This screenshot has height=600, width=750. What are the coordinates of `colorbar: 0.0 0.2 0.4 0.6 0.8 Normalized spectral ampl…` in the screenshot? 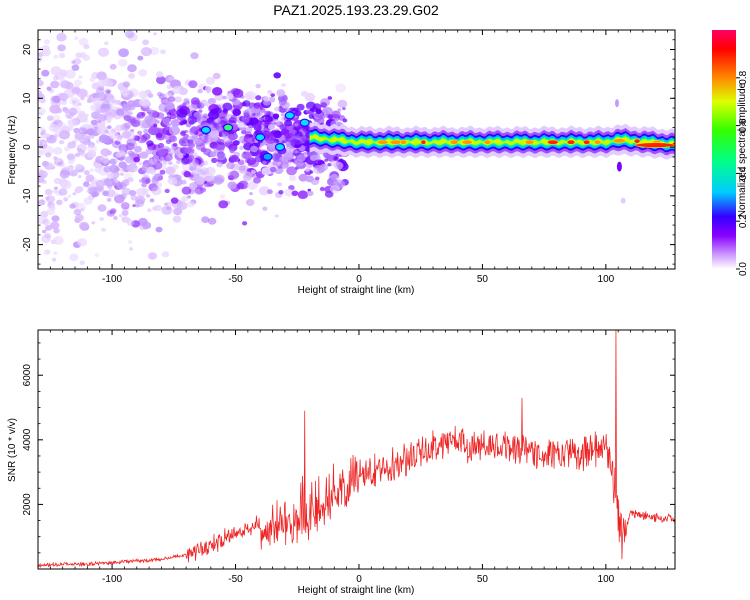 It's located at (730, 153).